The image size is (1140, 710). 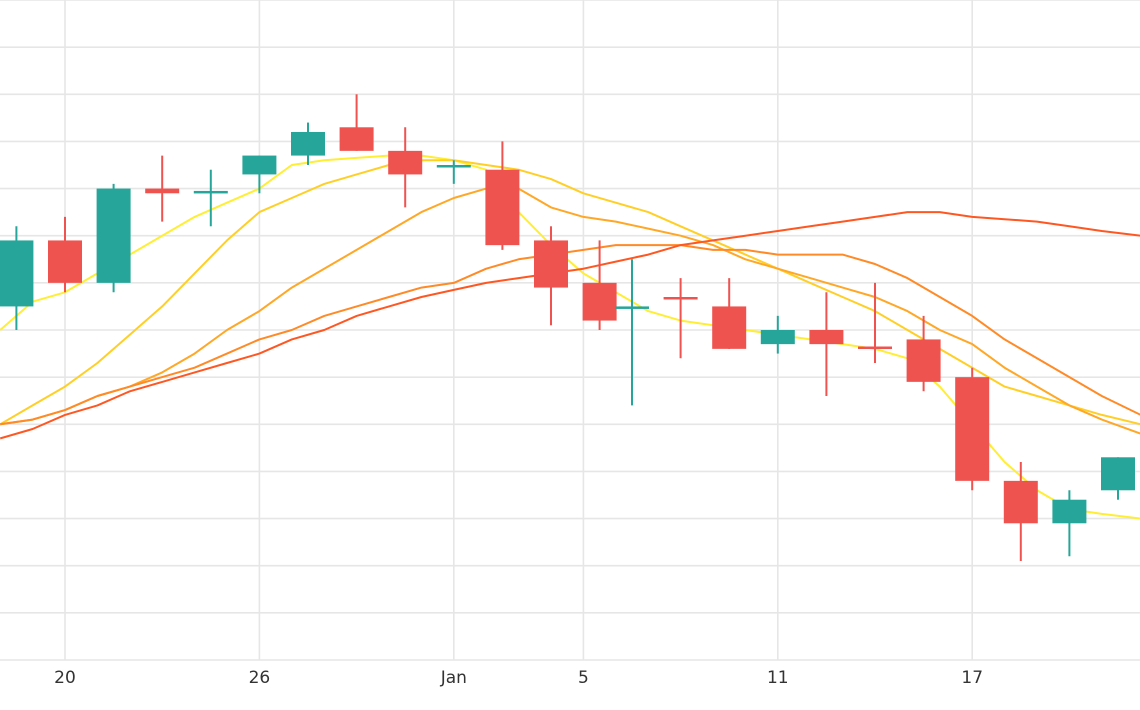 I want to click on x-tick-label: 17, so click(x=972, y=678).